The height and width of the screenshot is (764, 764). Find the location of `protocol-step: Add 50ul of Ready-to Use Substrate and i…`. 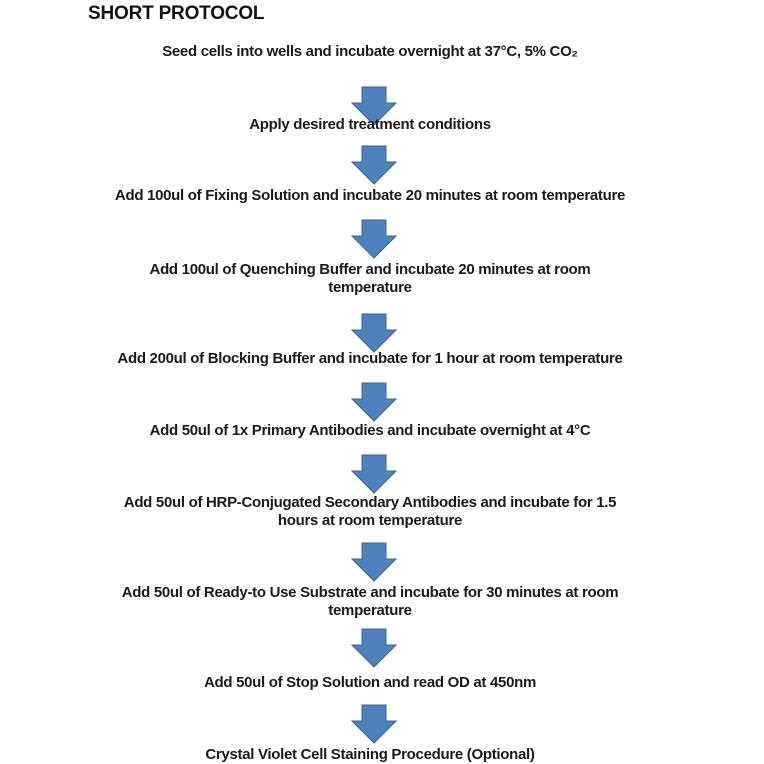

protocol-step: Add 50ul of Ready-to Use Substrate and i… is located at coordinates (370, 602).